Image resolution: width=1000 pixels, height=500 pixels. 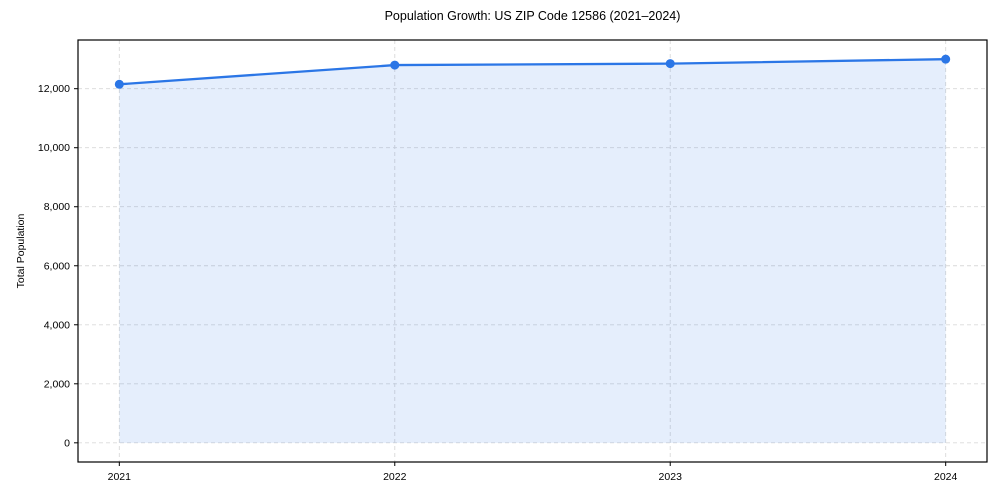 What do you see at coordinates (57, 384) in the screenshot?
I see `y-tick-label: 2,000` at bounding box center [57, 384].